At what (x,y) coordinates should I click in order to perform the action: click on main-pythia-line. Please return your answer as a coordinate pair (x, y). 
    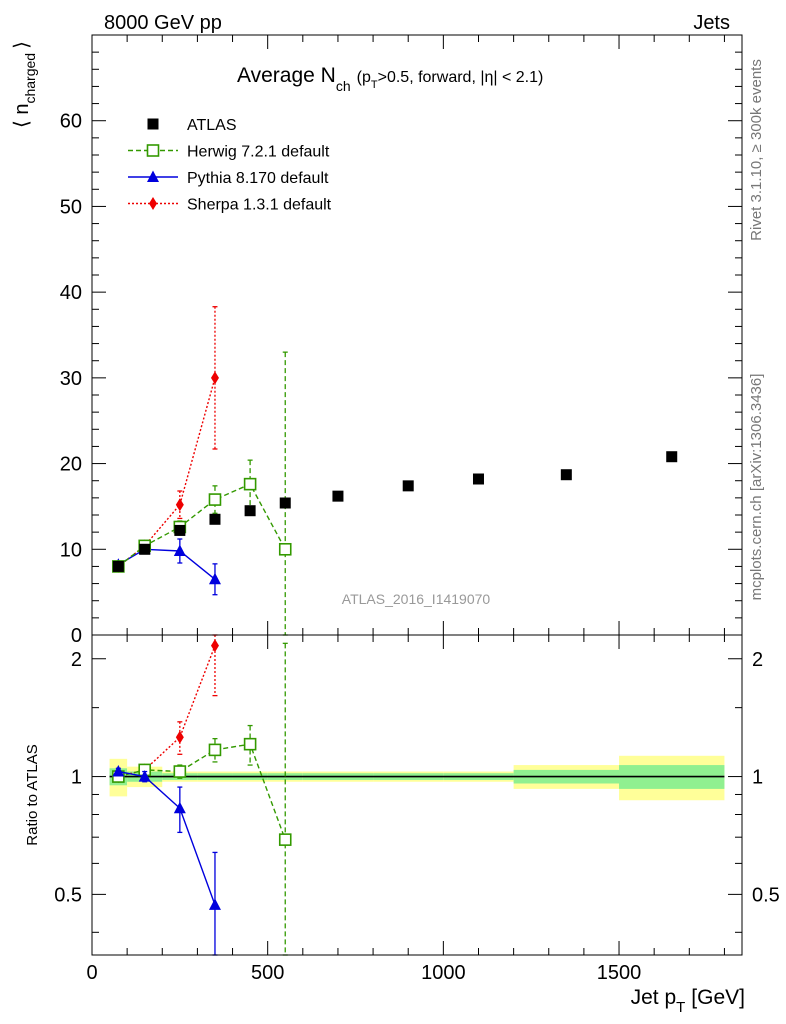
    Looking at the image, I should click on (166, 564).